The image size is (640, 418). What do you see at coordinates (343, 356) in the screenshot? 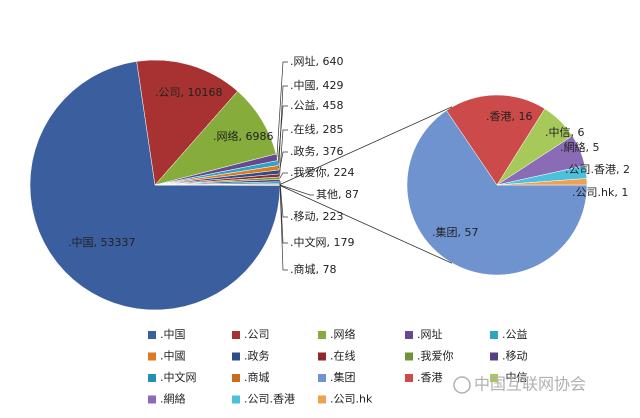
I see `legend-label: .在线` at bounding box center [343, 356].